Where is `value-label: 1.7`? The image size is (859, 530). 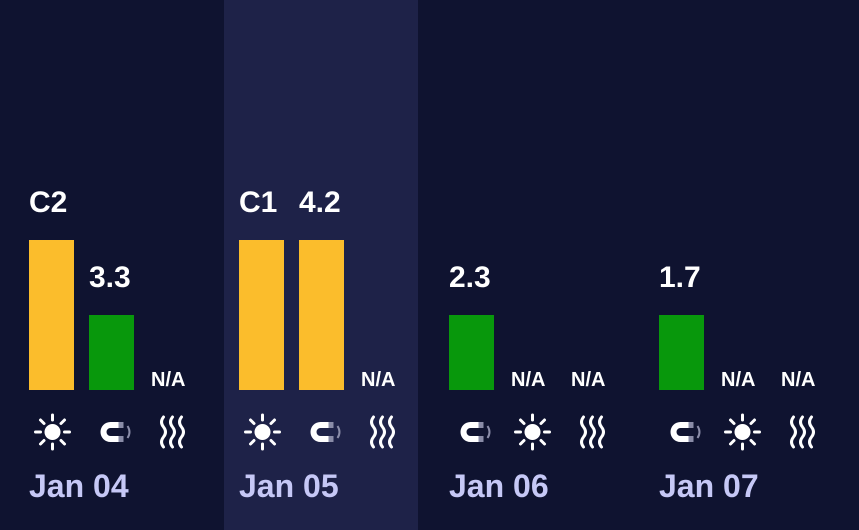 value-label: 1.7 is located at coordinates (680, 277).